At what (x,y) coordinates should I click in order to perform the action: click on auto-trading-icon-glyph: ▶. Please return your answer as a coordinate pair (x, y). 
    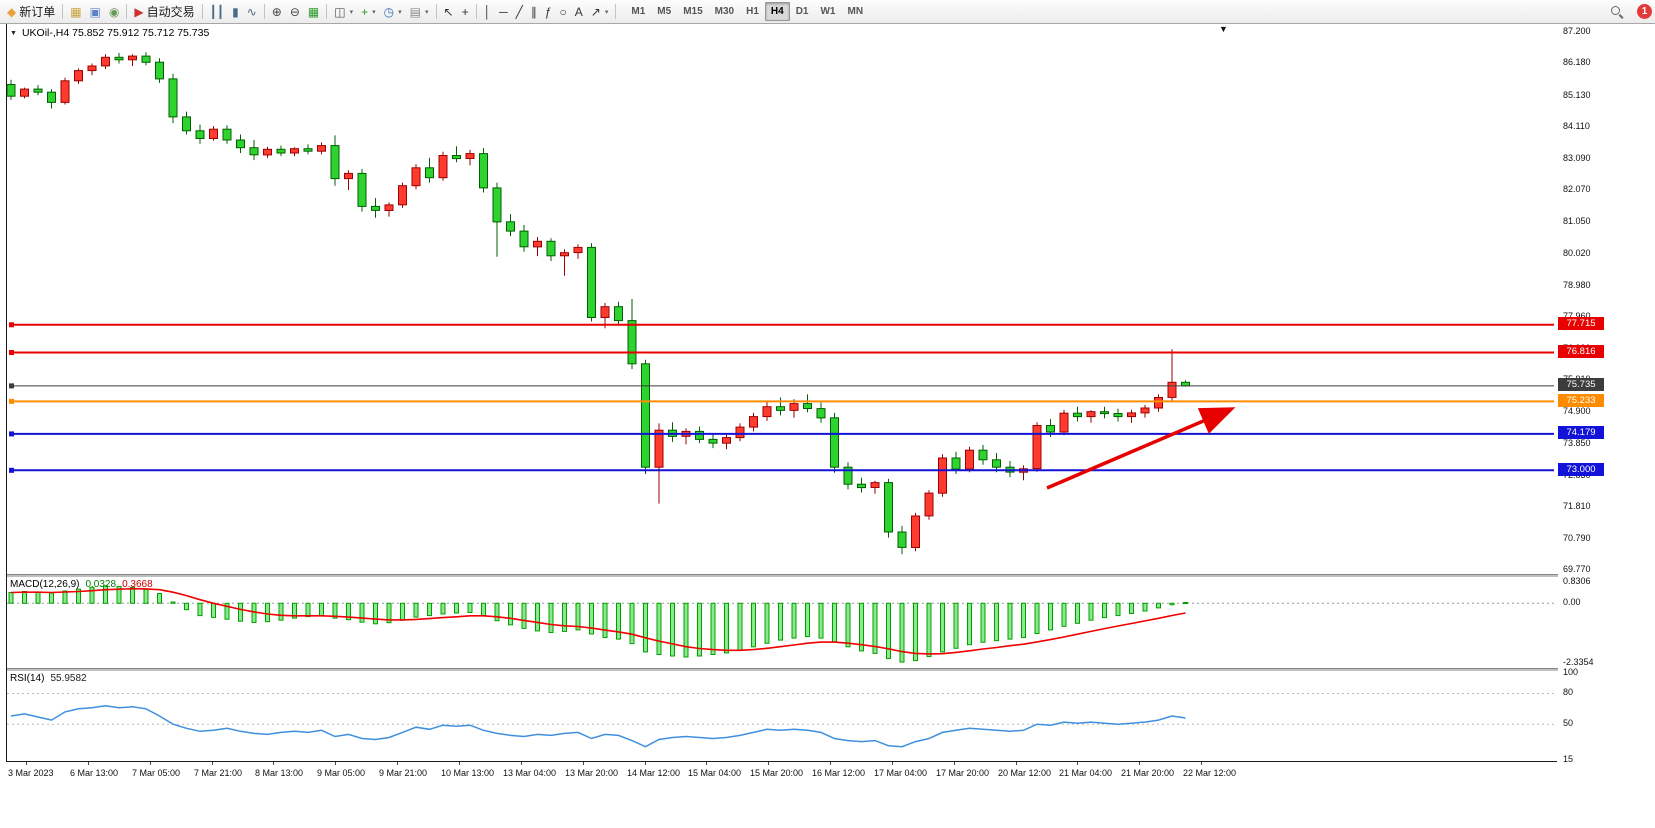
    Looking at the image, I should click on (139, 11).